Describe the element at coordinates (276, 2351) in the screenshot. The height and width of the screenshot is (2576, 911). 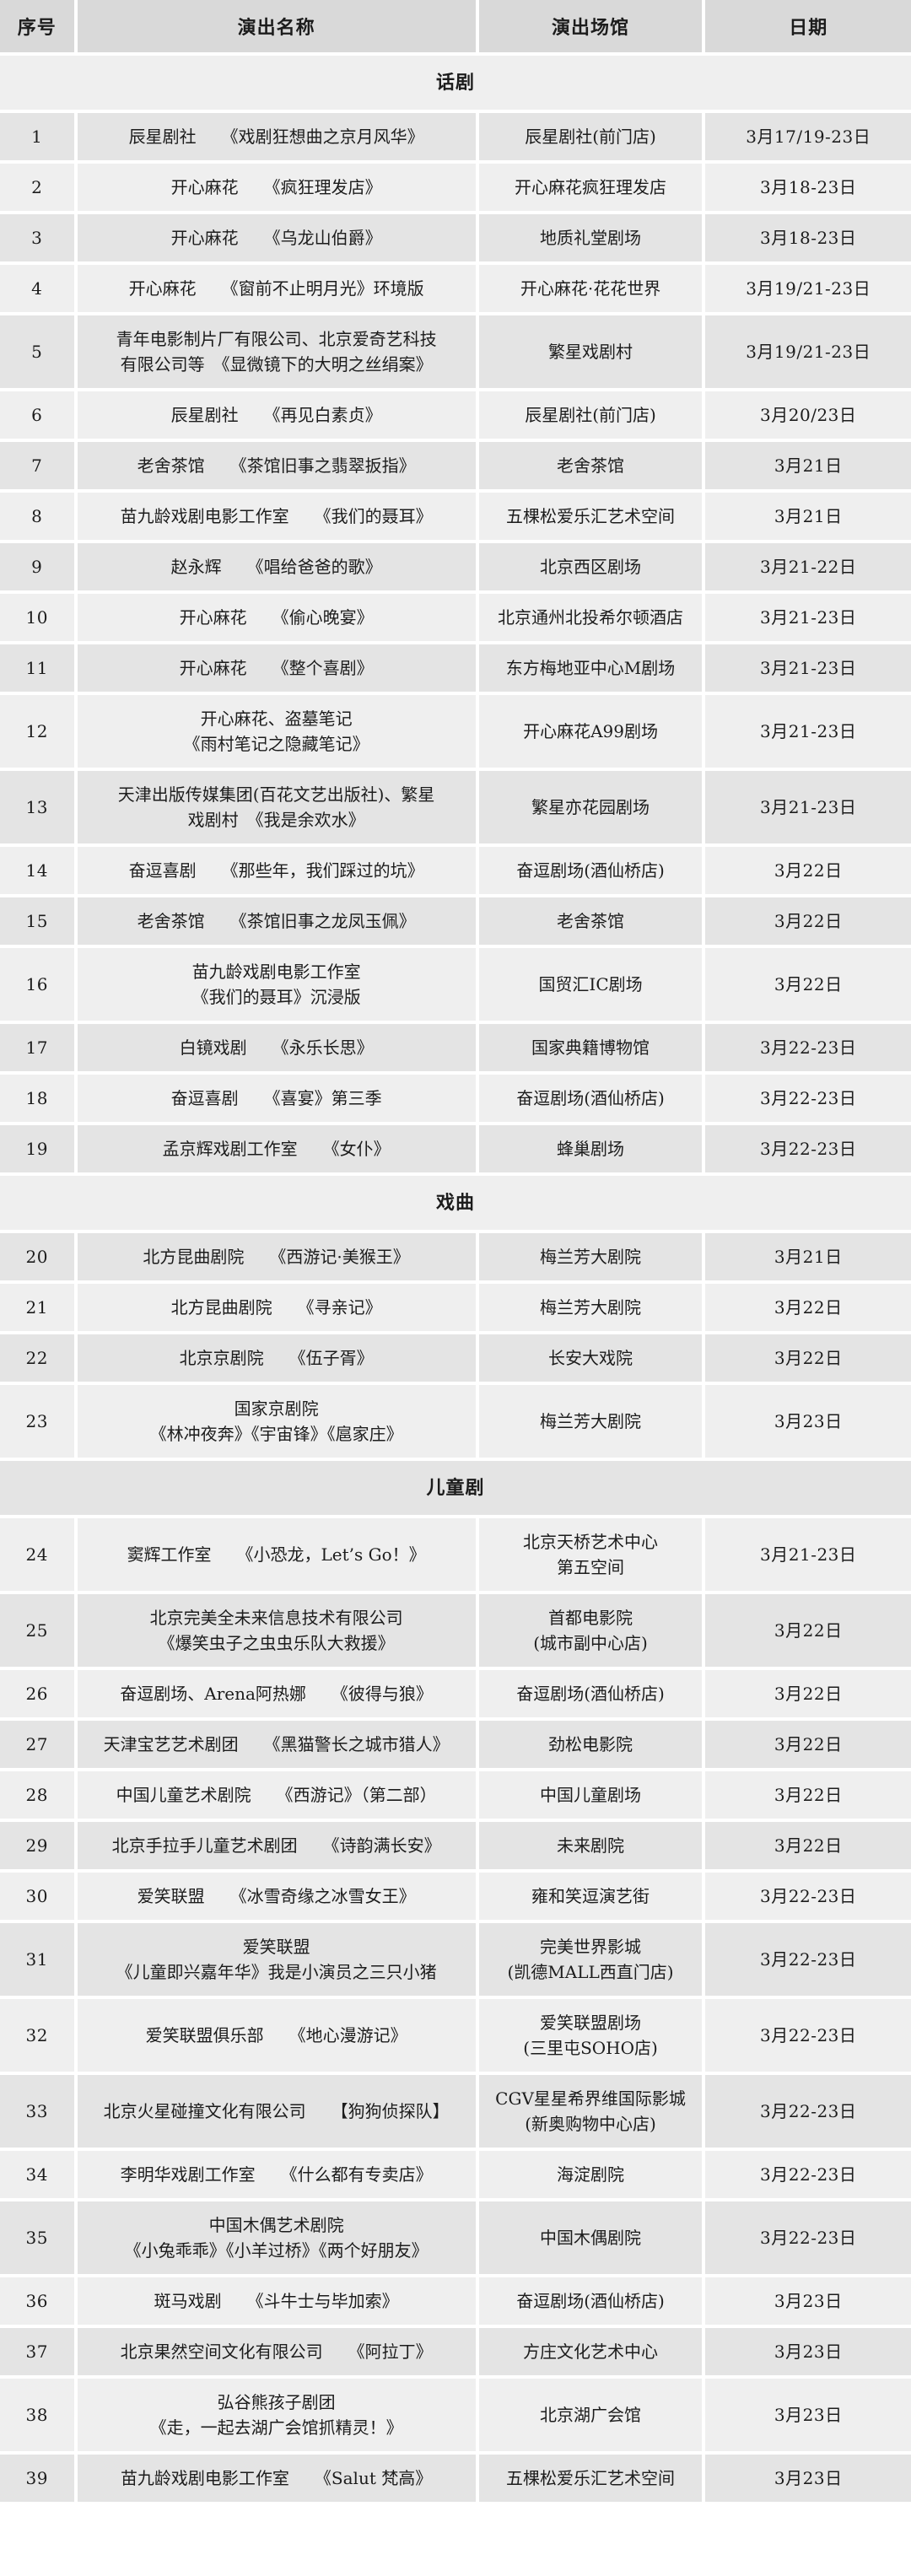
I see `cell-name: 北京果然空间文化有限公司 《阿拉丁》` at that location.